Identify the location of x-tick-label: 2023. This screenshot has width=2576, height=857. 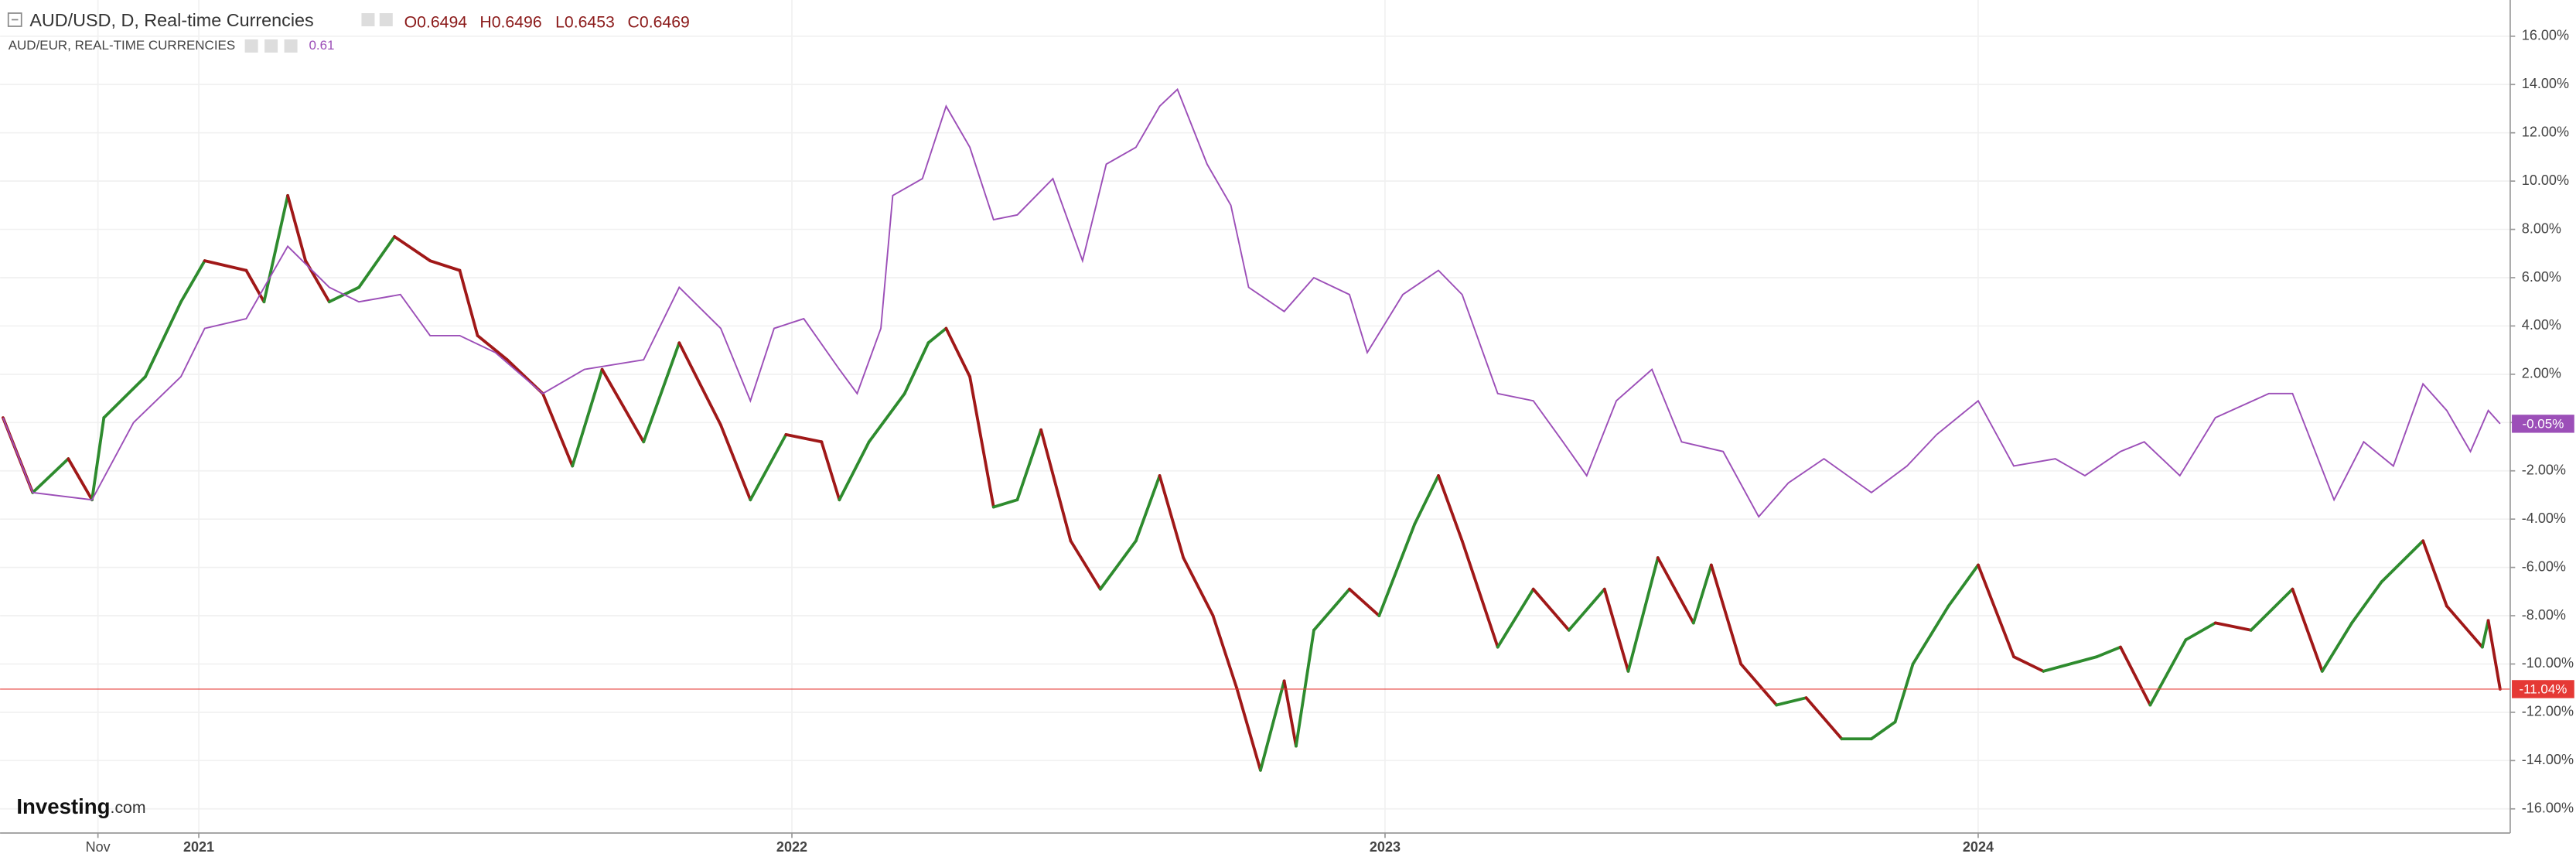
(1386, 847).